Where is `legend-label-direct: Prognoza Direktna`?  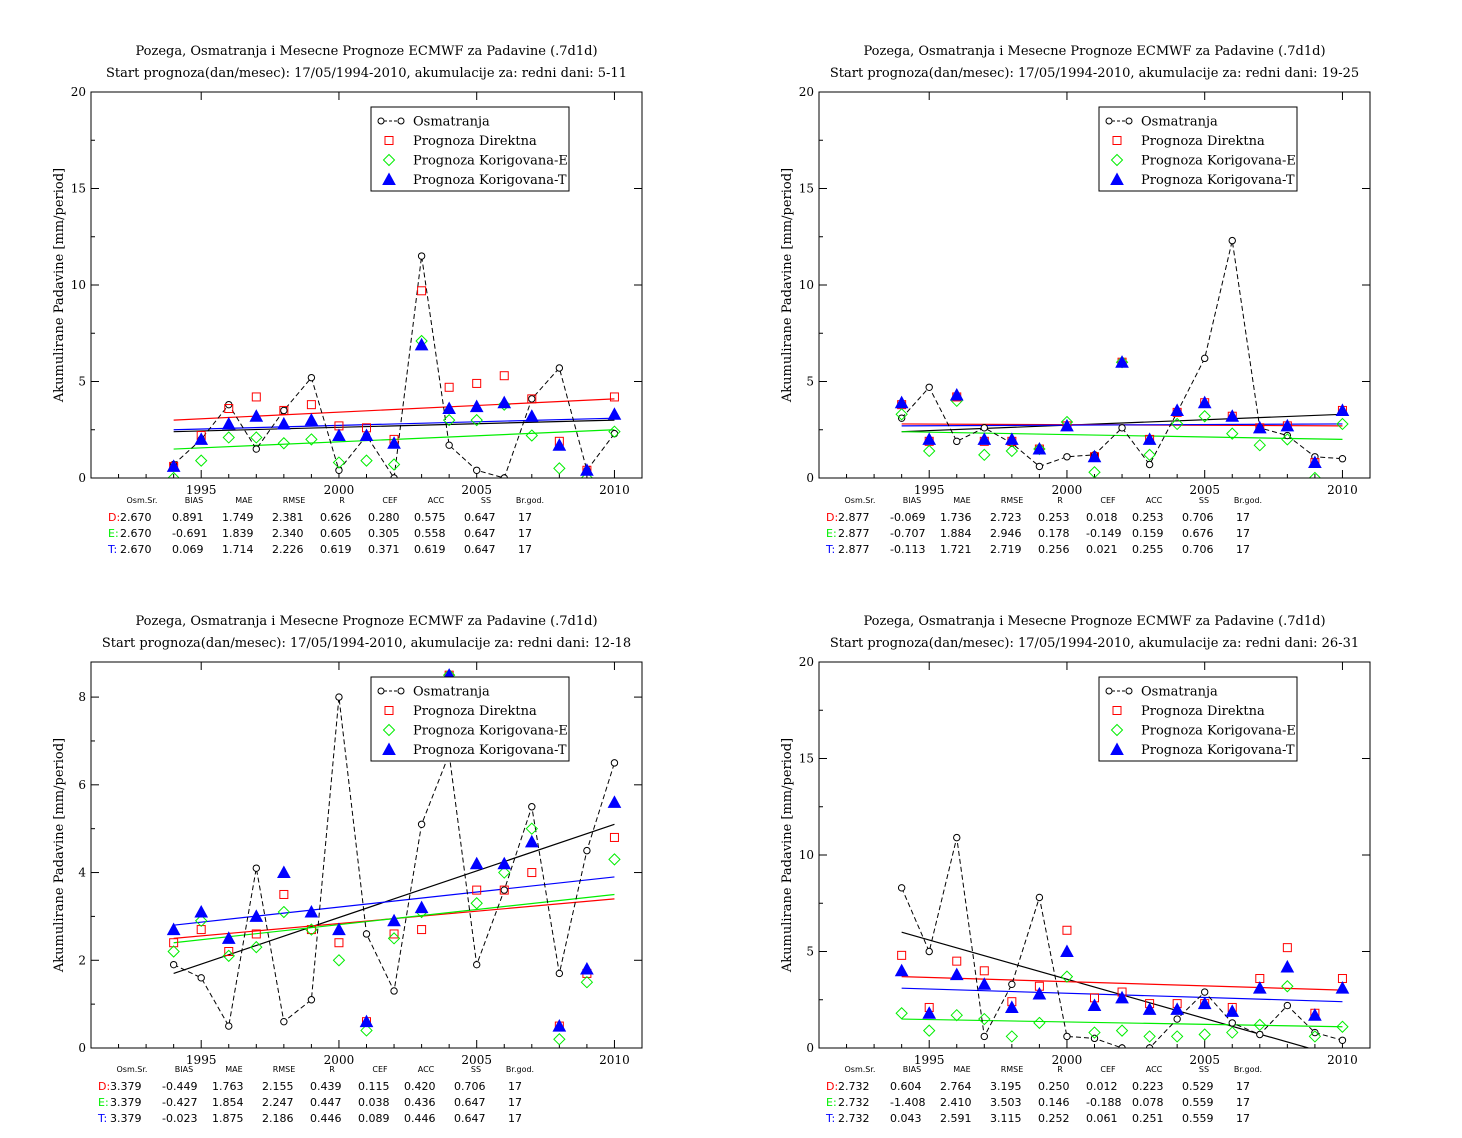
legend-label-direct: Prognoza Direktna is located at coordinates (475, 711).